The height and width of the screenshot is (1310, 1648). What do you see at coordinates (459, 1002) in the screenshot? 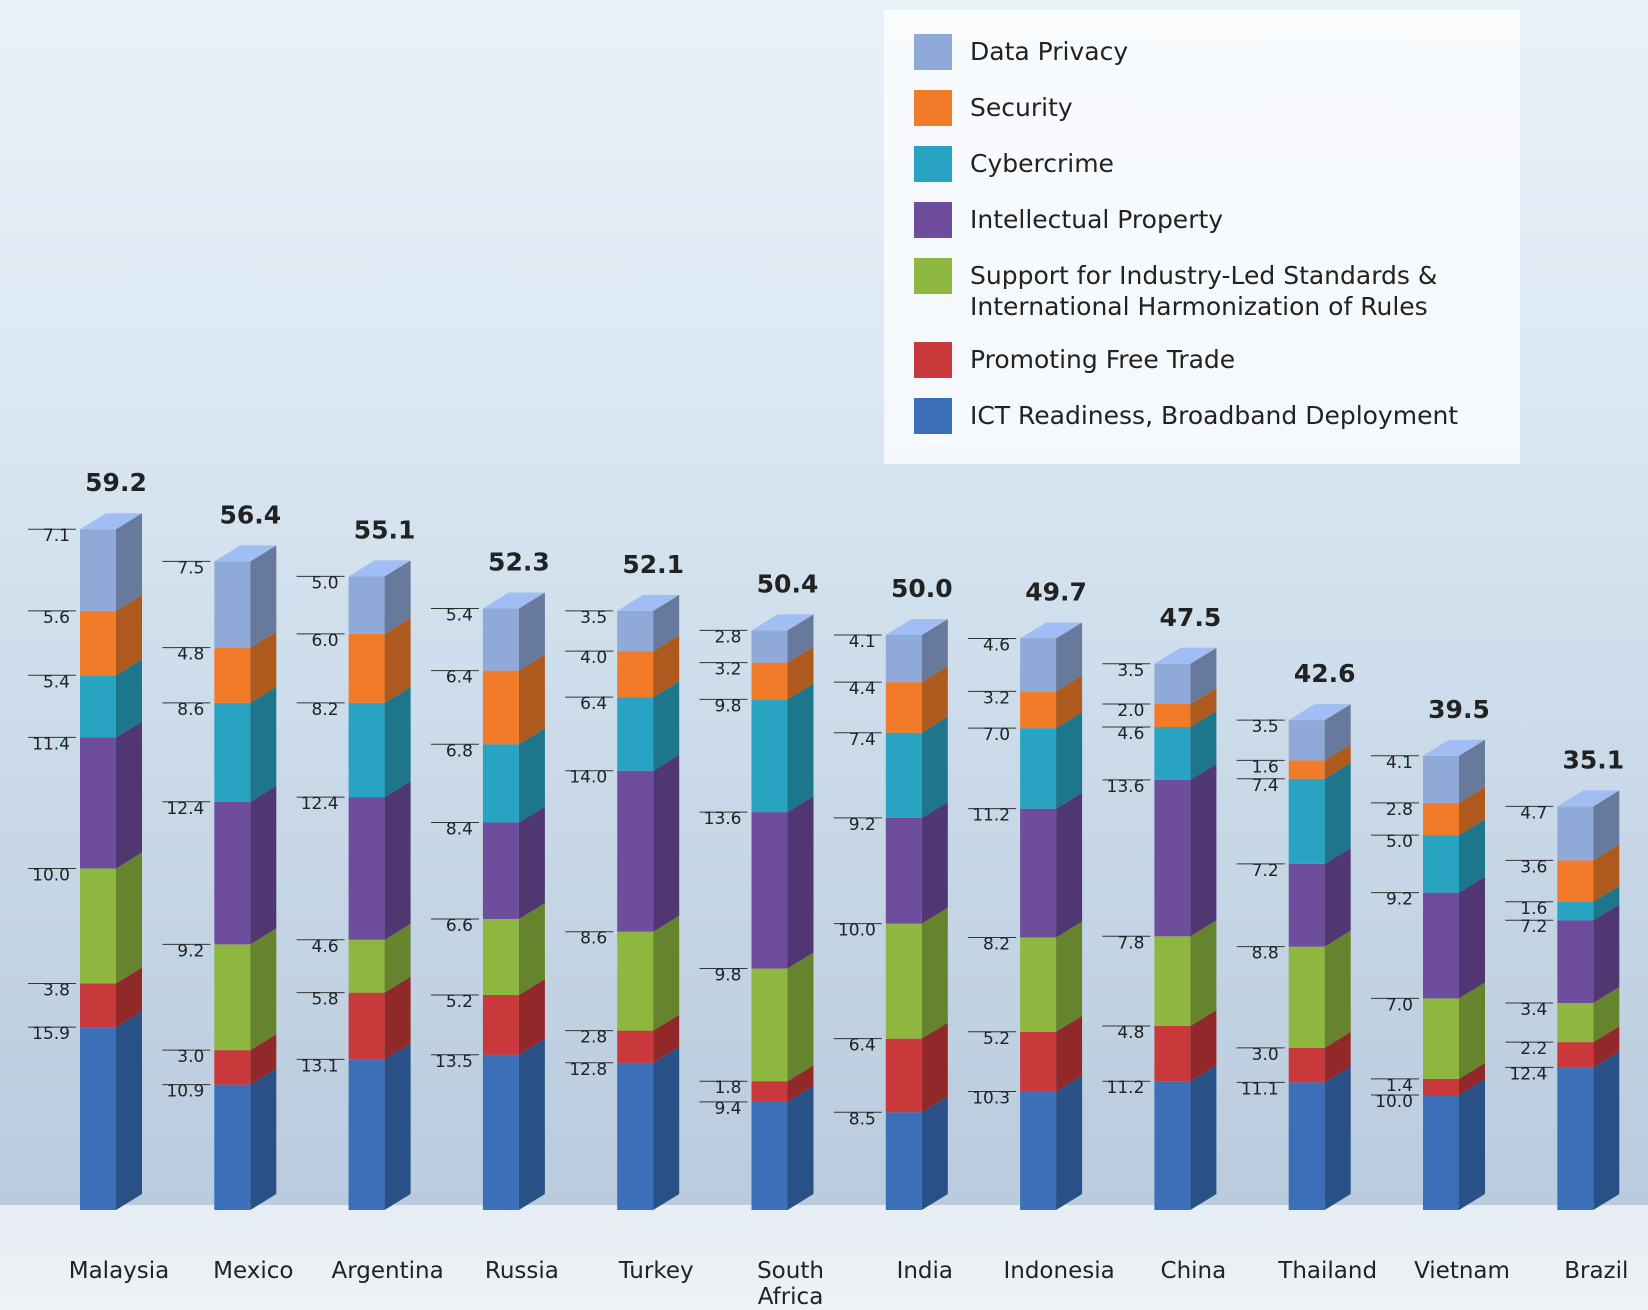
I see `value-label: 5.2` at bounding box center [459, 1002].